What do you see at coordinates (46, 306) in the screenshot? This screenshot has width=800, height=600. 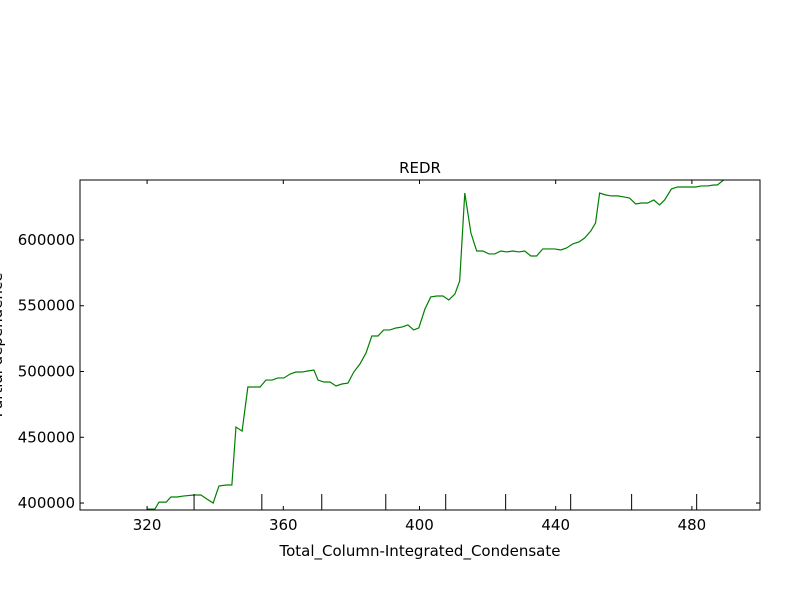 I see `y-tick-label: 550000` at bounding box center [46, 306].